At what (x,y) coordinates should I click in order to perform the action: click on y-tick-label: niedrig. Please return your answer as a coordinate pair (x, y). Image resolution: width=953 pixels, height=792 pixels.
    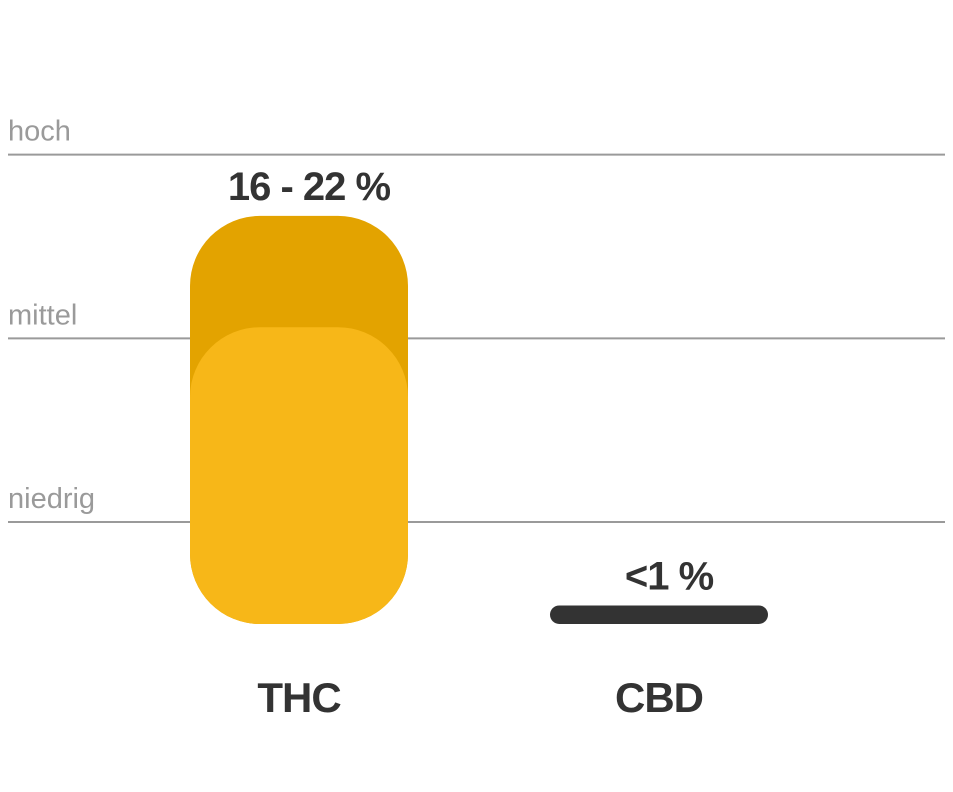
    Looking at the image, I should click on (51, 499).